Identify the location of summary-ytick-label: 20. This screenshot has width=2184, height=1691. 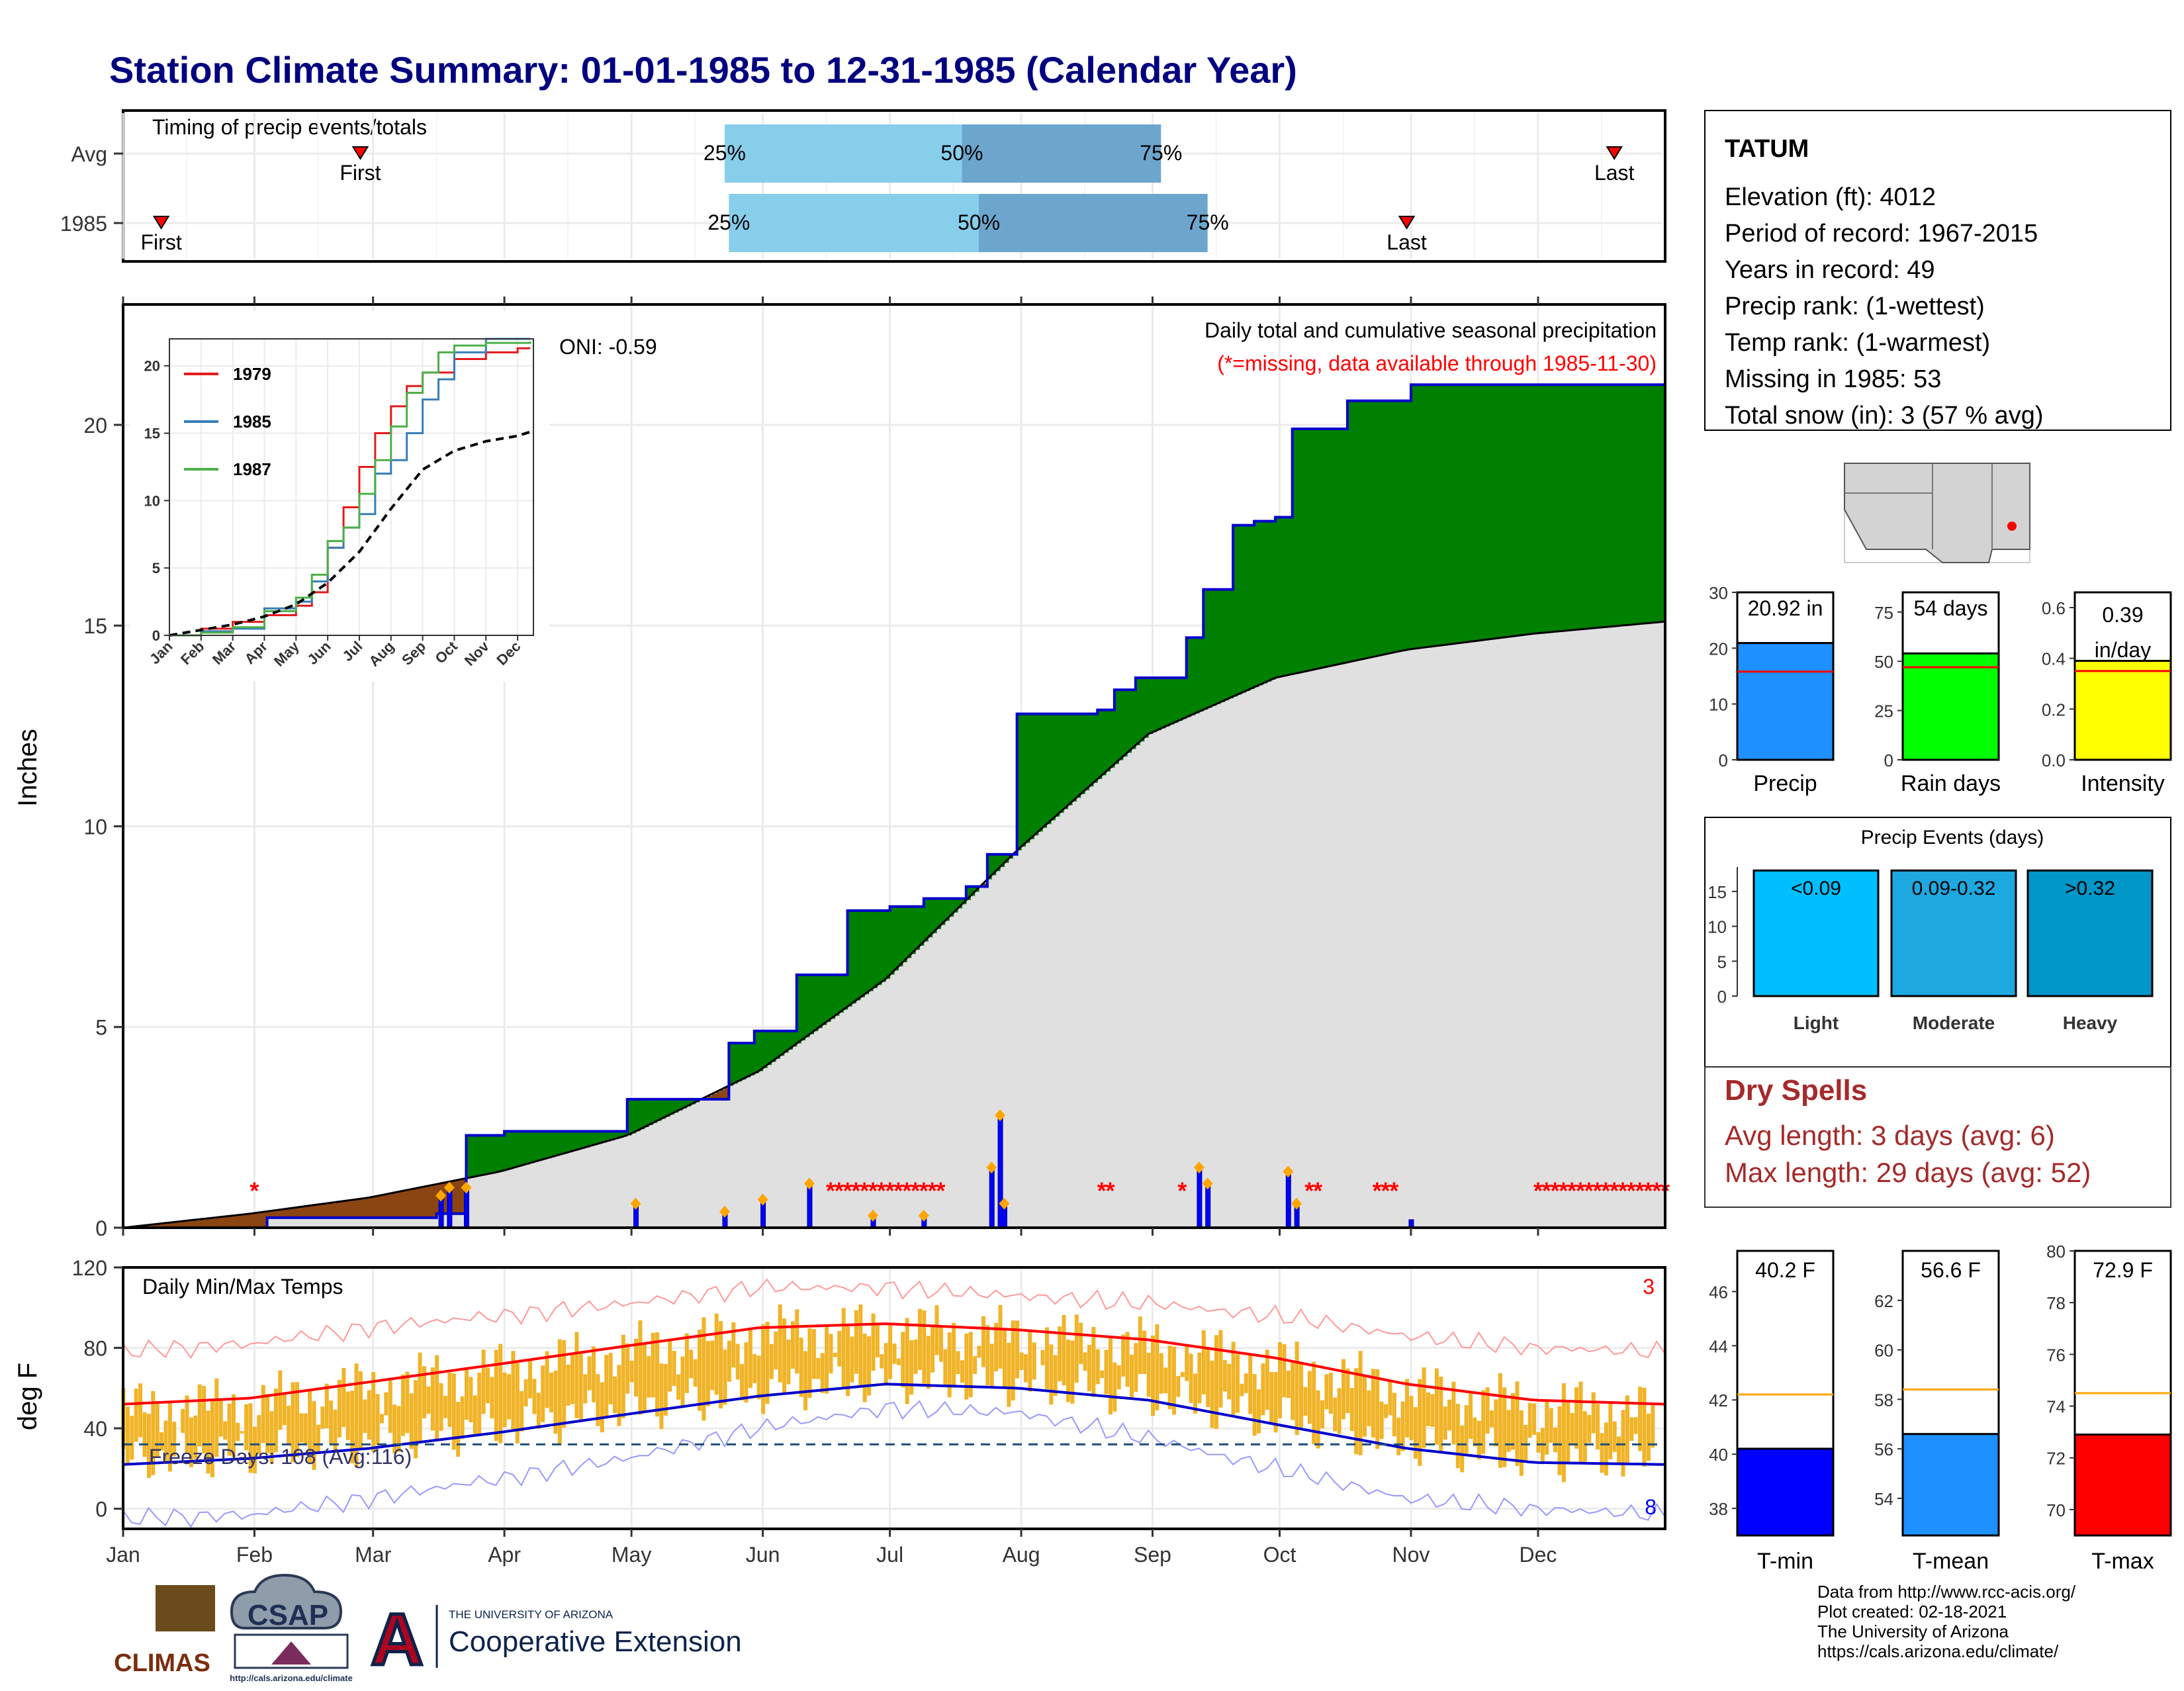
(1718, 649).